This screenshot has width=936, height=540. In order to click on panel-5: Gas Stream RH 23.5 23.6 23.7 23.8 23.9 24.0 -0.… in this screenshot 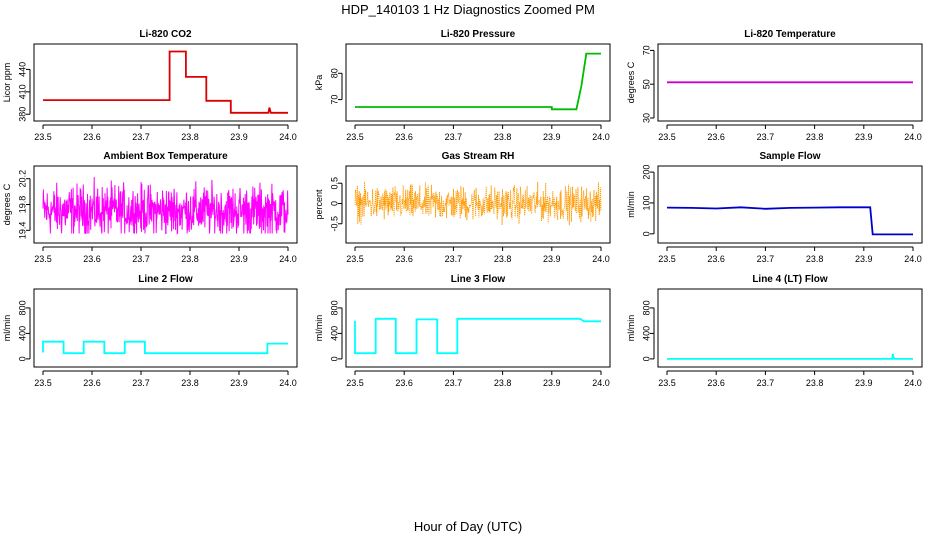, I will do `click(462, 207)`.